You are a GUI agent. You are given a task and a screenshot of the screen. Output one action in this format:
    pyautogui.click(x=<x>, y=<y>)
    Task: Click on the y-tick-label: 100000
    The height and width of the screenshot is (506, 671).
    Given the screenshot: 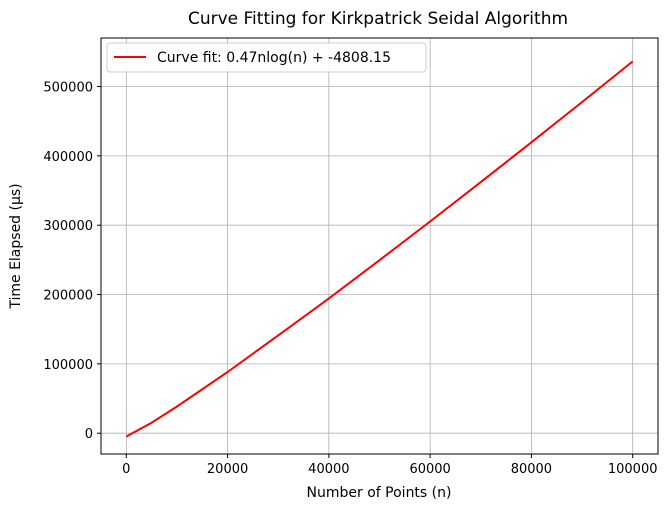 What is the action you would take?
    pyautogui.click(x=68, y=365)
    